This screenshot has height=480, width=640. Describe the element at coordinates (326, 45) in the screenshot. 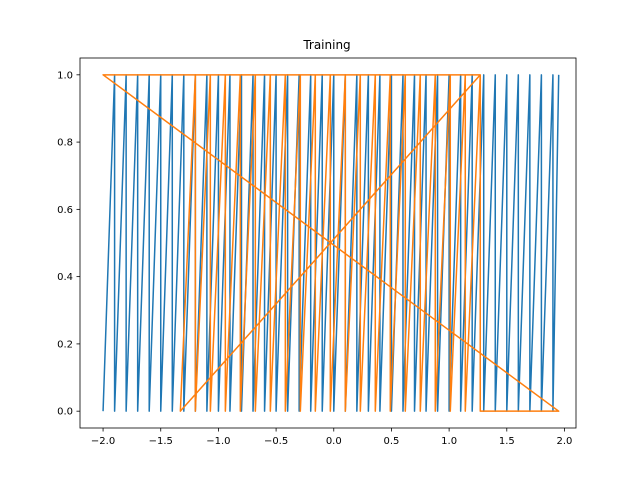

I see `chart-title: Training` at that location.